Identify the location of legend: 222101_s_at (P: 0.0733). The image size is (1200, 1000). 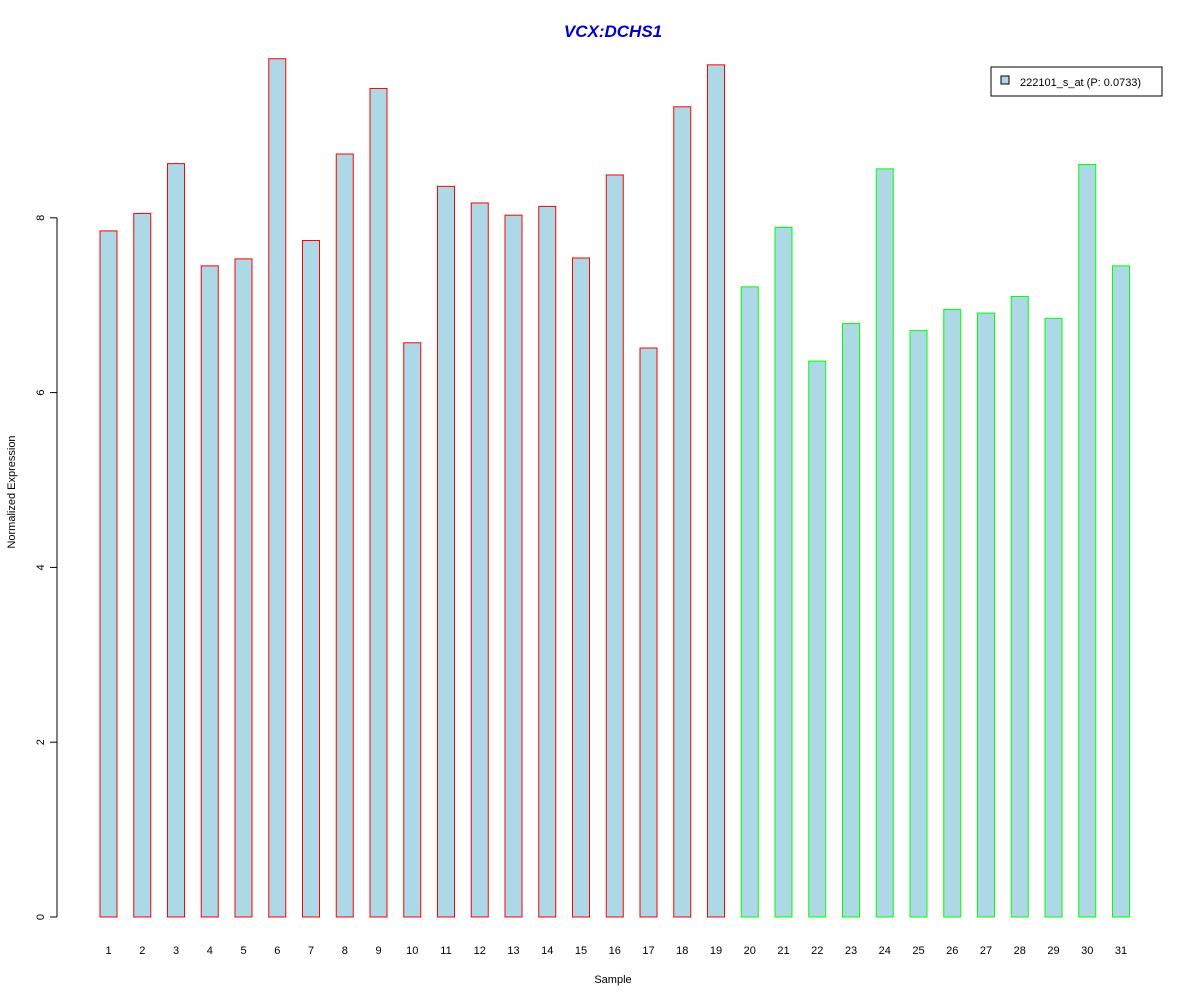
(1076, 81).